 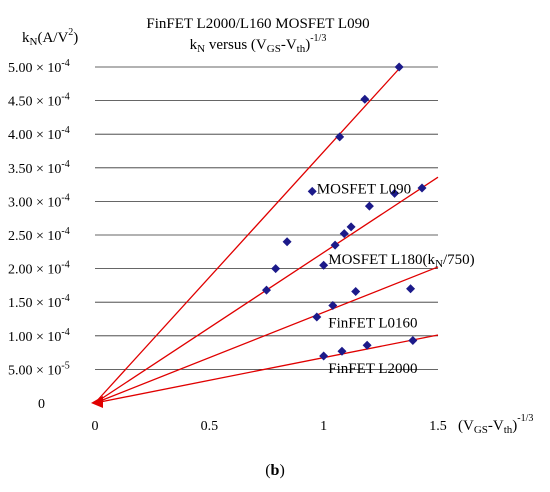 I want to click on y-tick-label-2: 1.00 × 10⁻⁴, so click(x=39, y=336).